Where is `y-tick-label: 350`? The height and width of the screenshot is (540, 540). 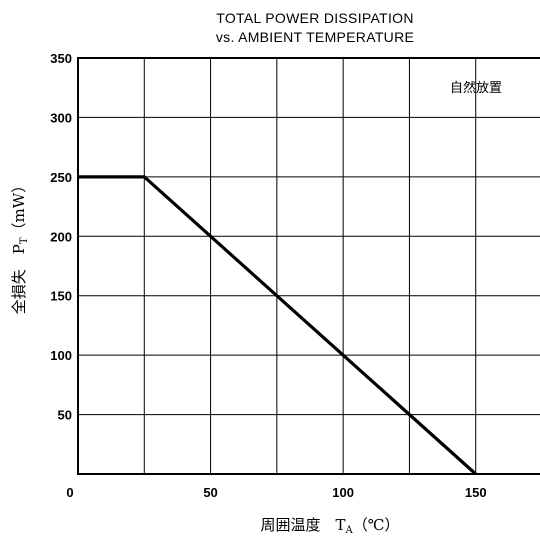
y-tick-label: 350 is located at coordinates (61, 58).